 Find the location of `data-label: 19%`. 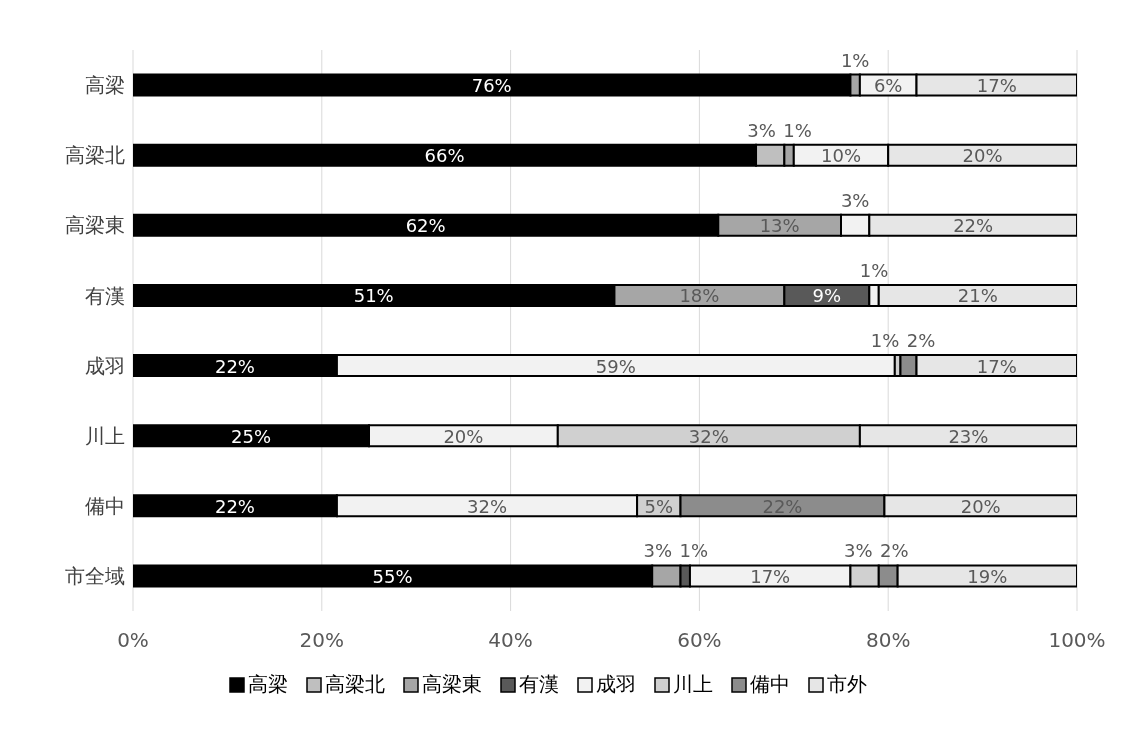

data-label: 19% is located at coordinates (987, 576).